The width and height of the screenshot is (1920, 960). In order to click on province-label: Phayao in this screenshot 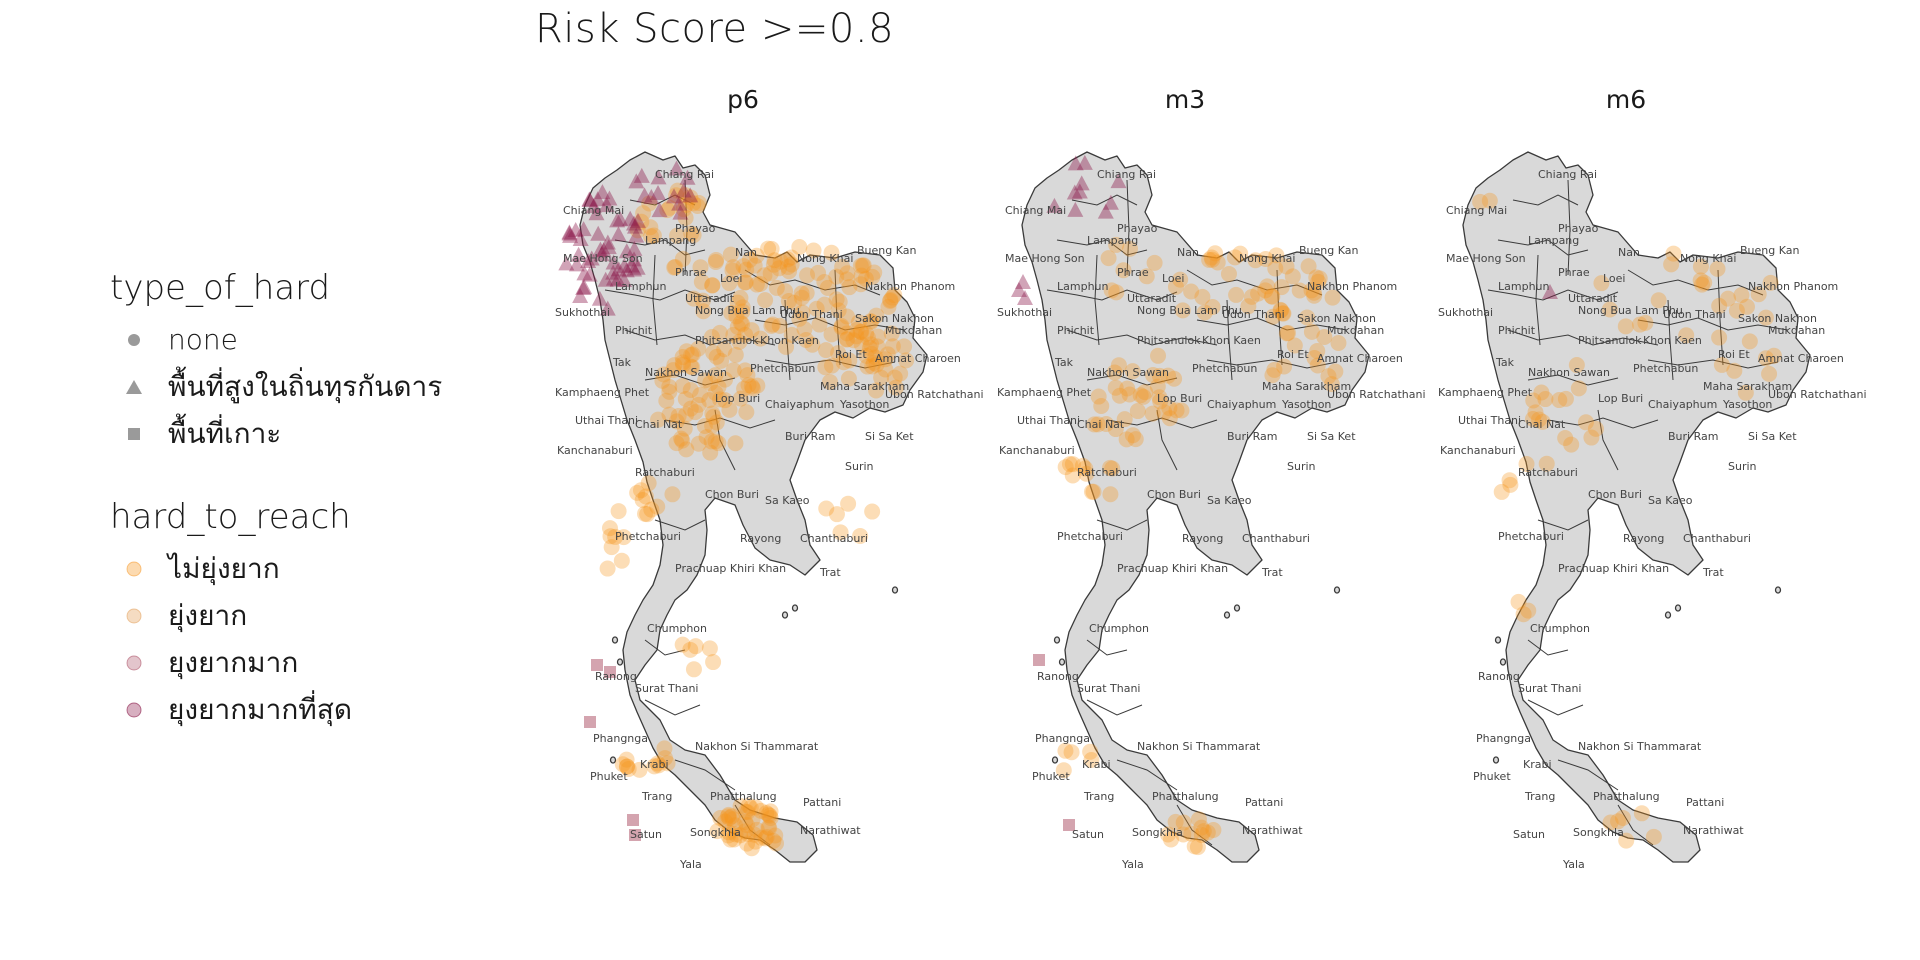, I will do `click(695, 228)`.